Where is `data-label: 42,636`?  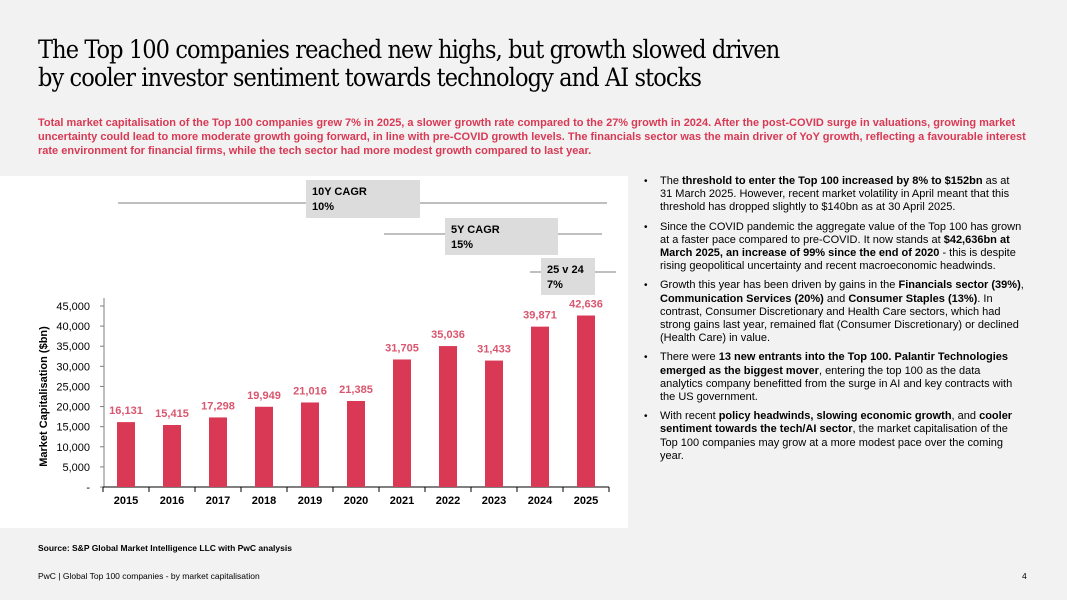
data-label: 42,636 is located at coordinates (586, 305).